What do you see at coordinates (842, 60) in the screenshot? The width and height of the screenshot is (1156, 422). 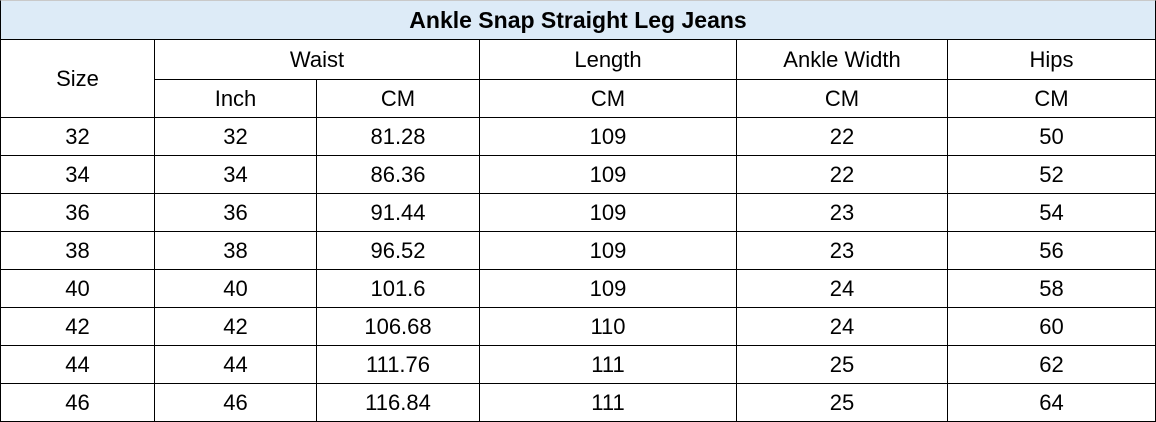 I see `header-cell: Ankle Width` at bounding box center [842, 60].